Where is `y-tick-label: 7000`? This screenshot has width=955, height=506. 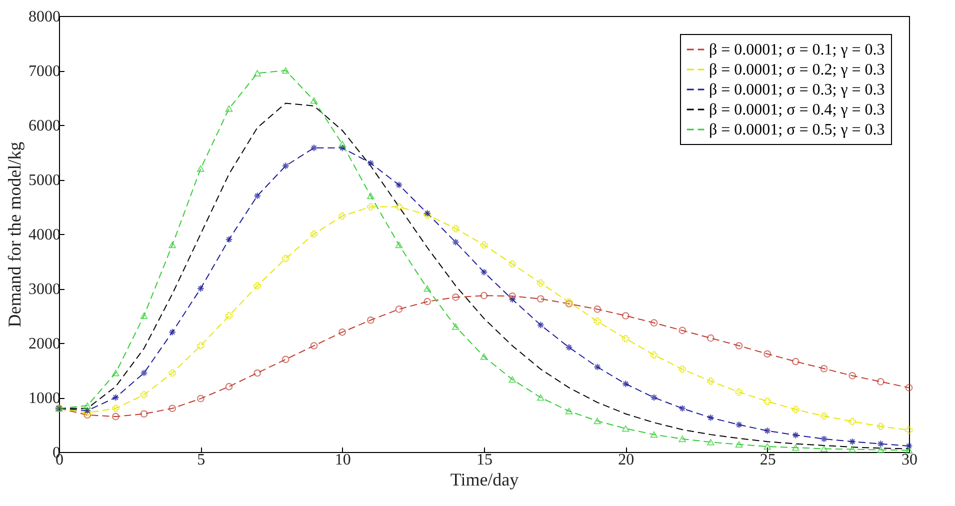 y-tick-label: 7000 is located at coordinates (44, 71).